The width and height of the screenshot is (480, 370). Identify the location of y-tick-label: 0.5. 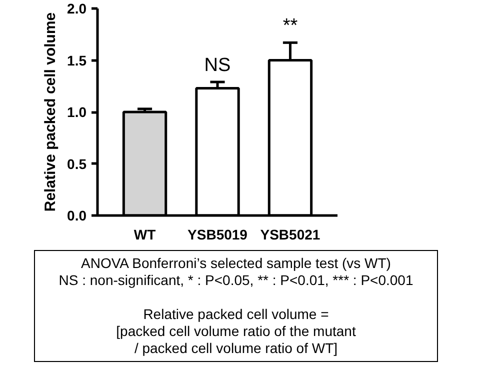
(77, 164).